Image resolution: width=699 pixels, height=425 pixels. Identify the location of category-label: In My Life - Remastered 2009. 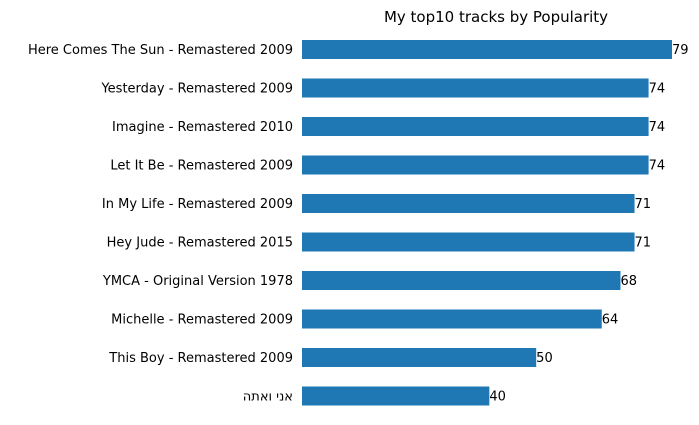
(197, 204).